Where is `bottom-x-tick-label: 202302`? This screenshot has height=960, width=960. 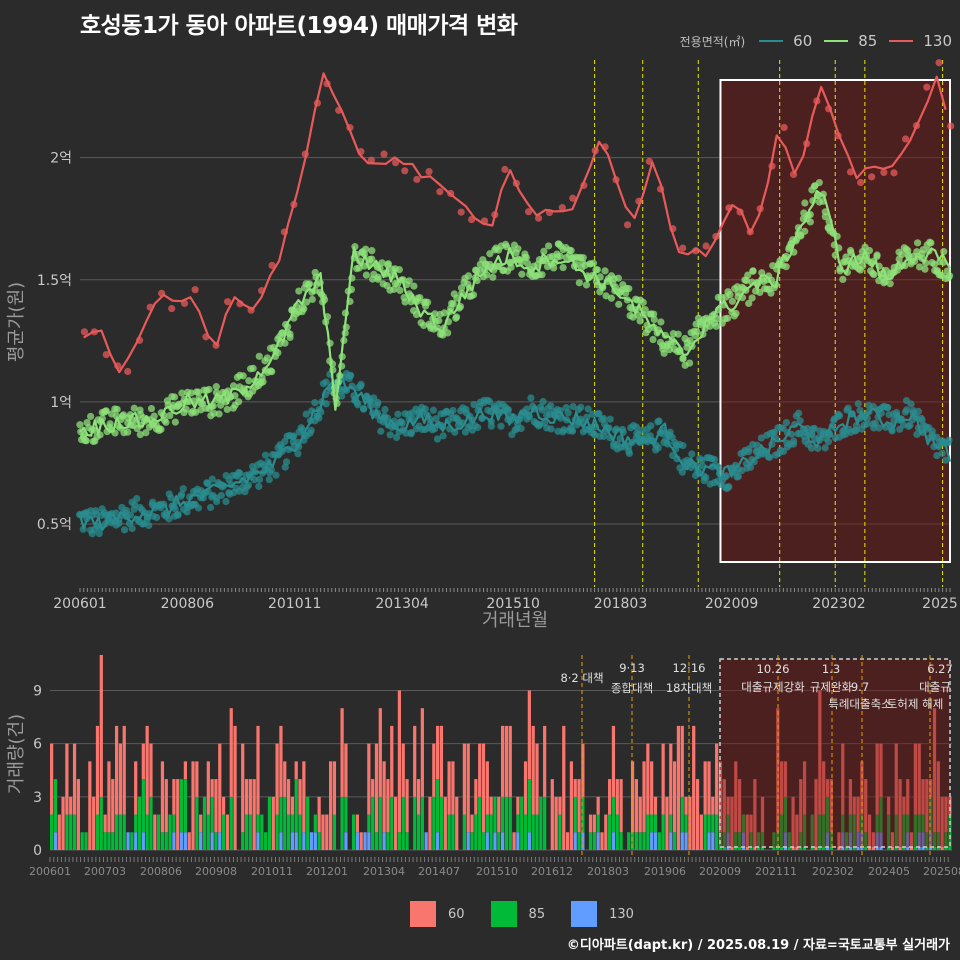
bottom-x-tick-label: 202302 is located at coordinates (833, 871).